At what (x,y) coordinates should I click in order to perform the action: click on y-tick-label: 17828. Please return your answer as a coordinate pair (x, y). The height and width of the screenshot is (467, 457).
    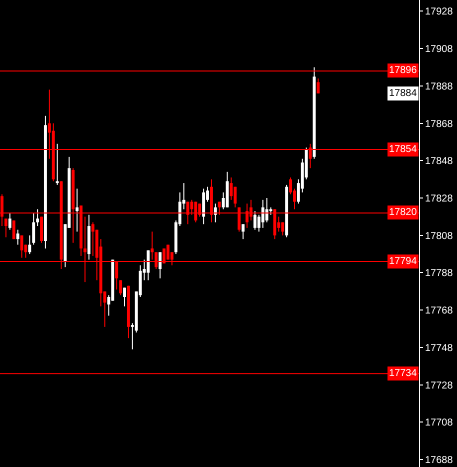
    Looking at the image, I should click on (439, 199).